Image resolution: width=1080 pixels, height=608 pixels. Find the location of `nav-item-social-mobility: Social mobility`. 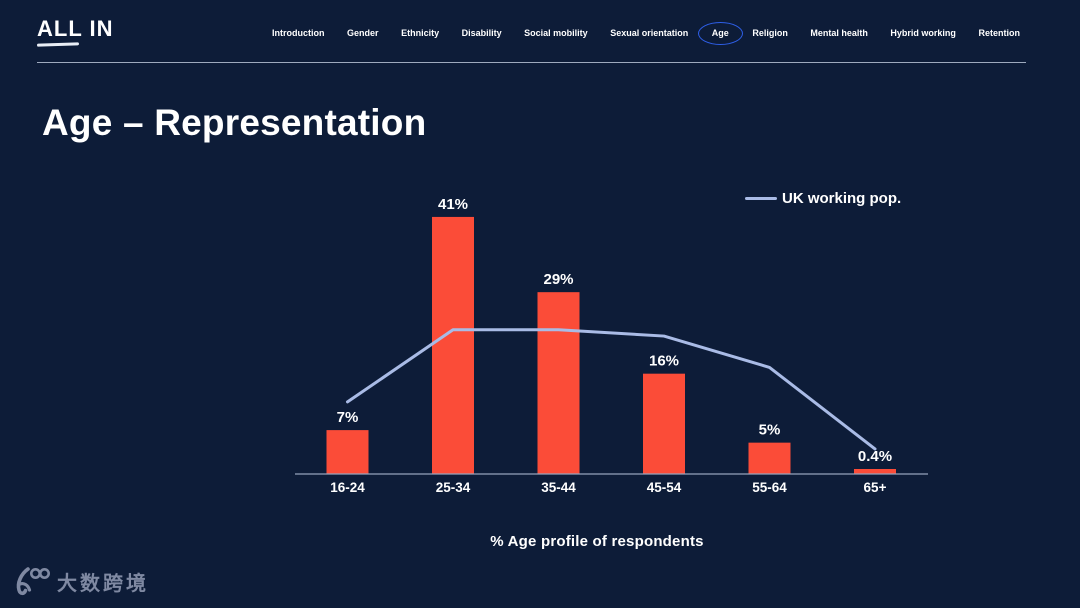

nav-item-social-mobility: Social mobility is located at coordinates (556, 33).